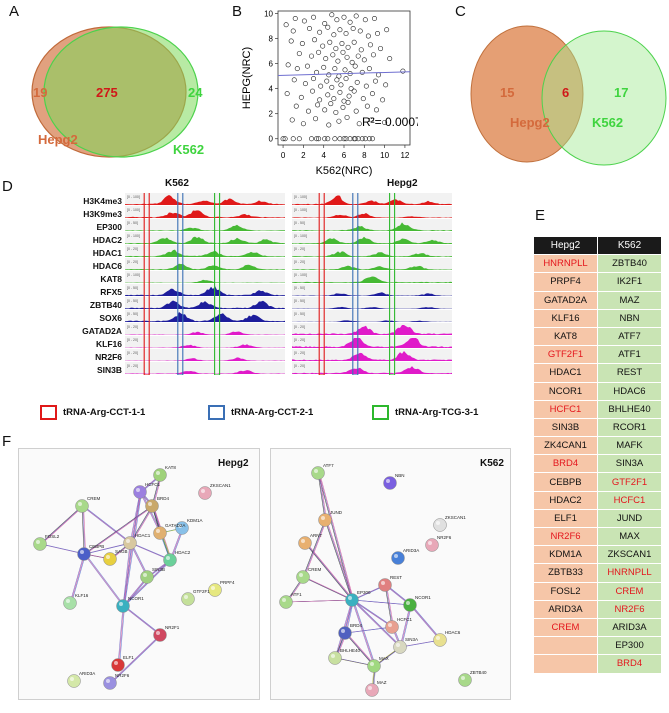 This screenshot has height=713, width=669. I want to click on track-label: HDAC6, so click(107, 266).